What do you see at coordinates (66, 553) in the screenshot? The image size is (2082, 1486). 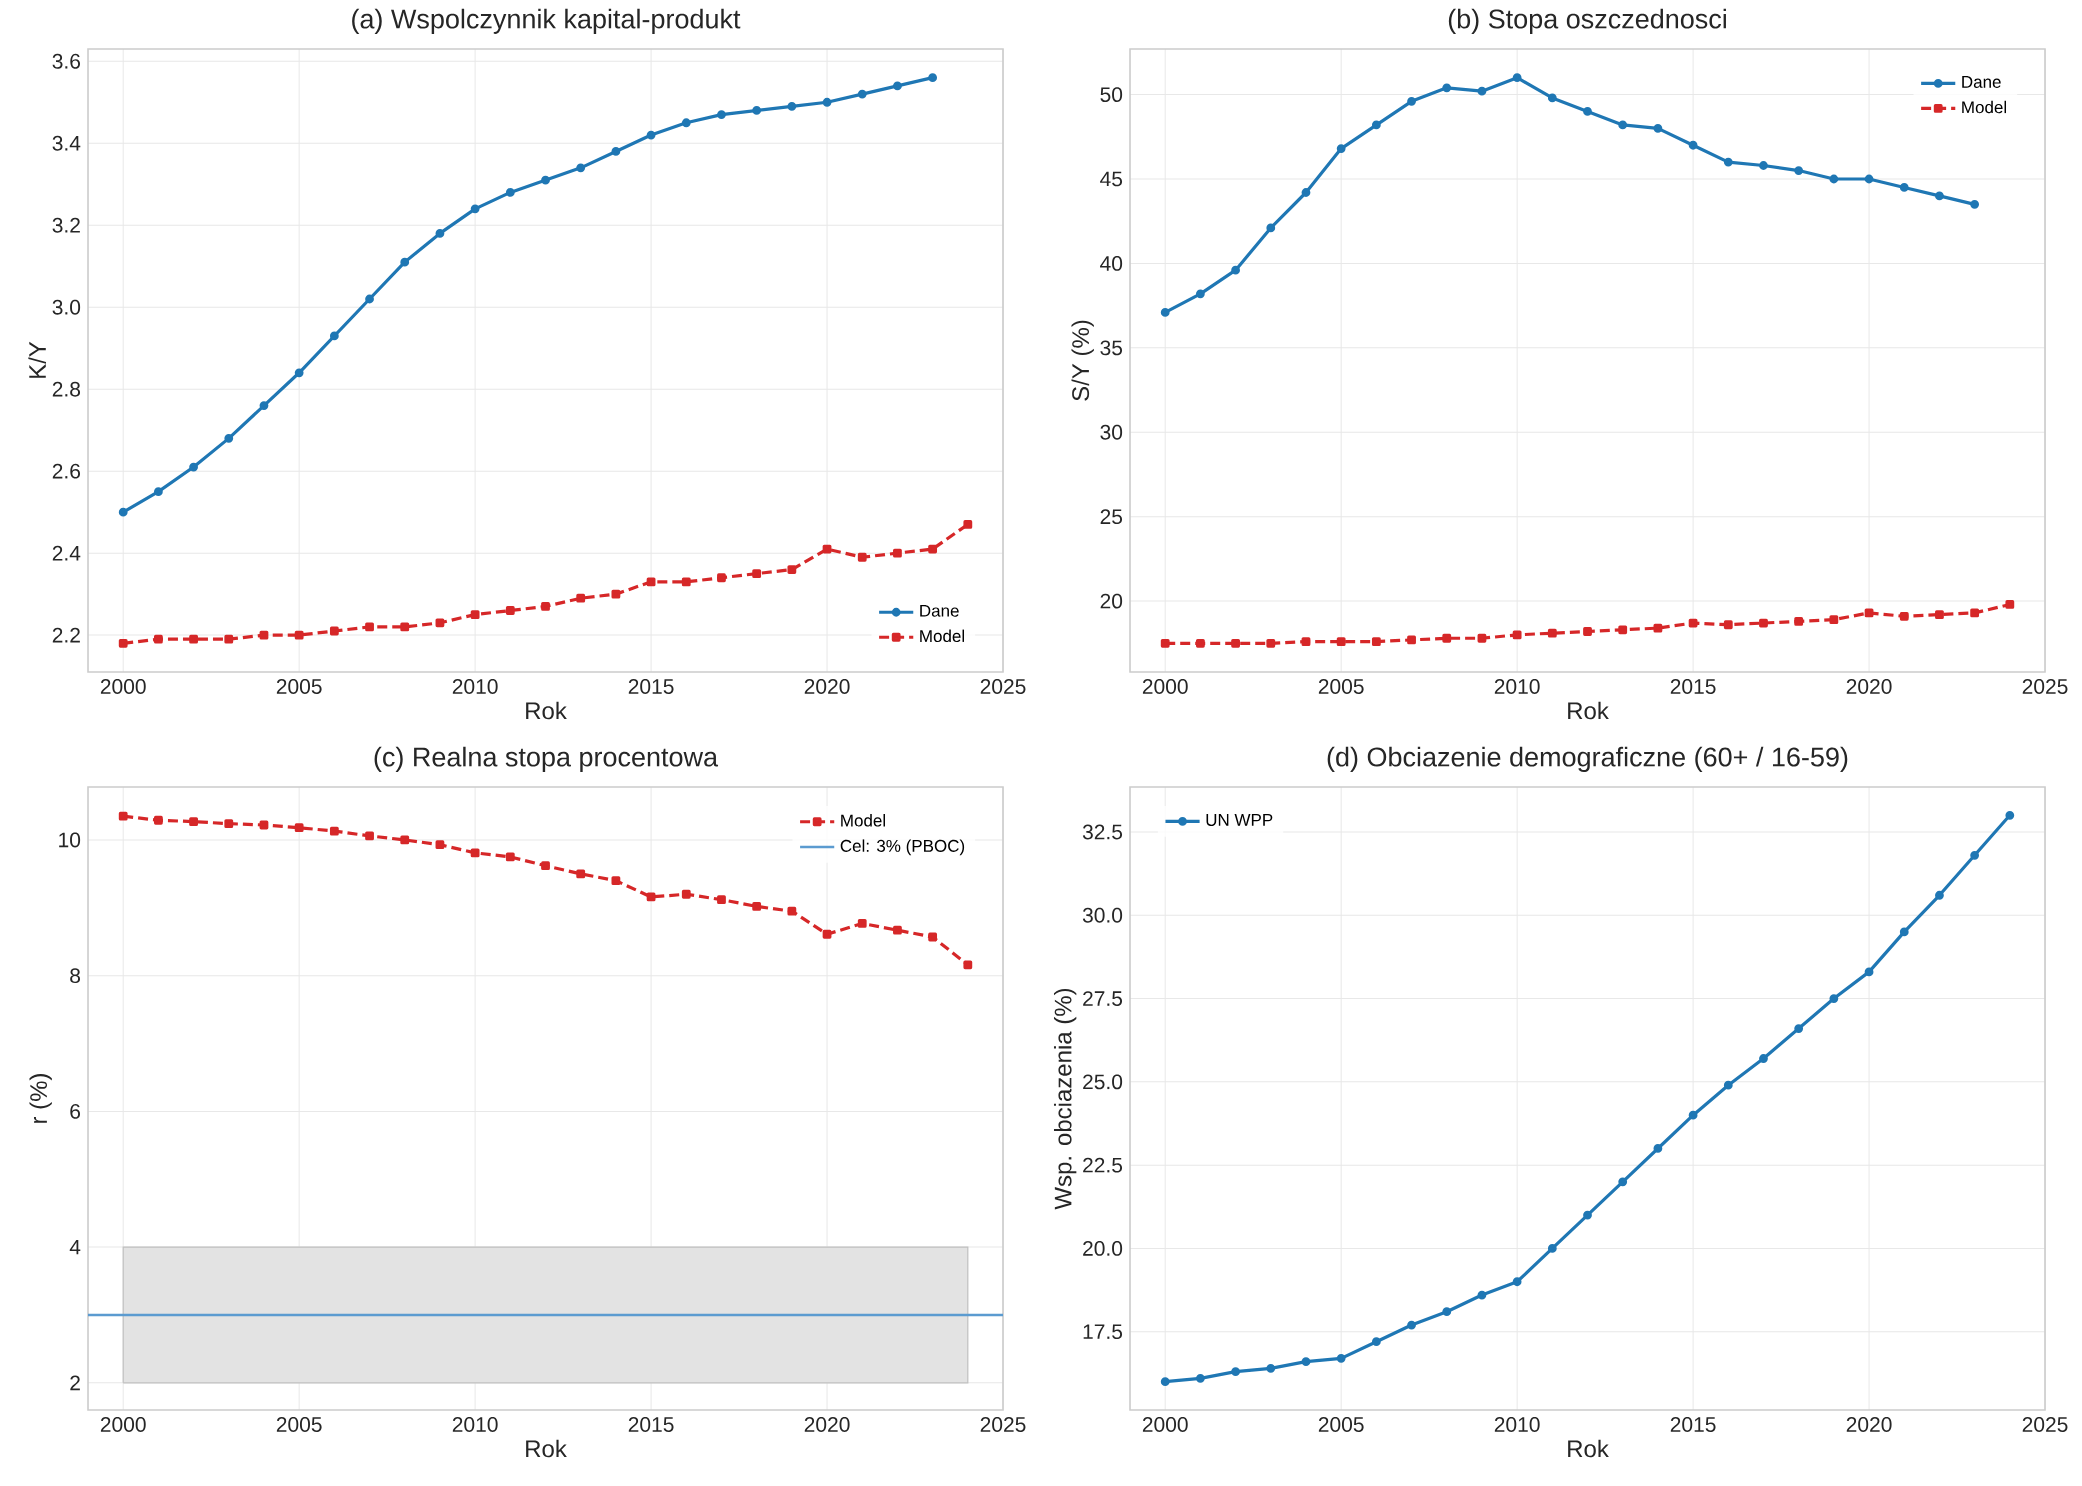 I see `y-tick-label: 2.4` at bounding box center [66, 553].